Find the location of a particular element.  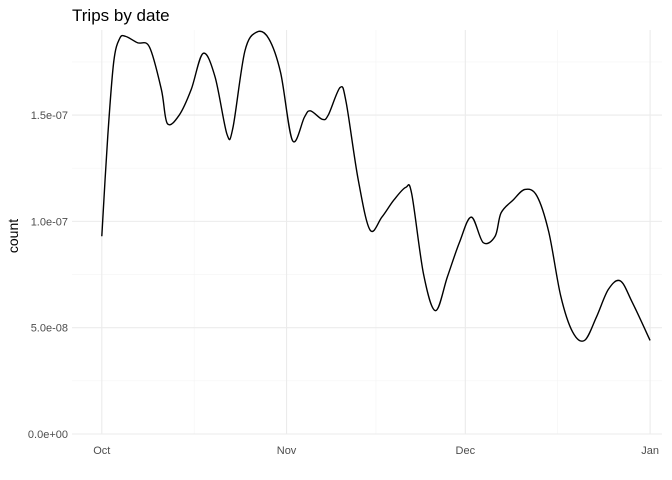

chart-title: Trips by date is located at coordinates (121, 15).